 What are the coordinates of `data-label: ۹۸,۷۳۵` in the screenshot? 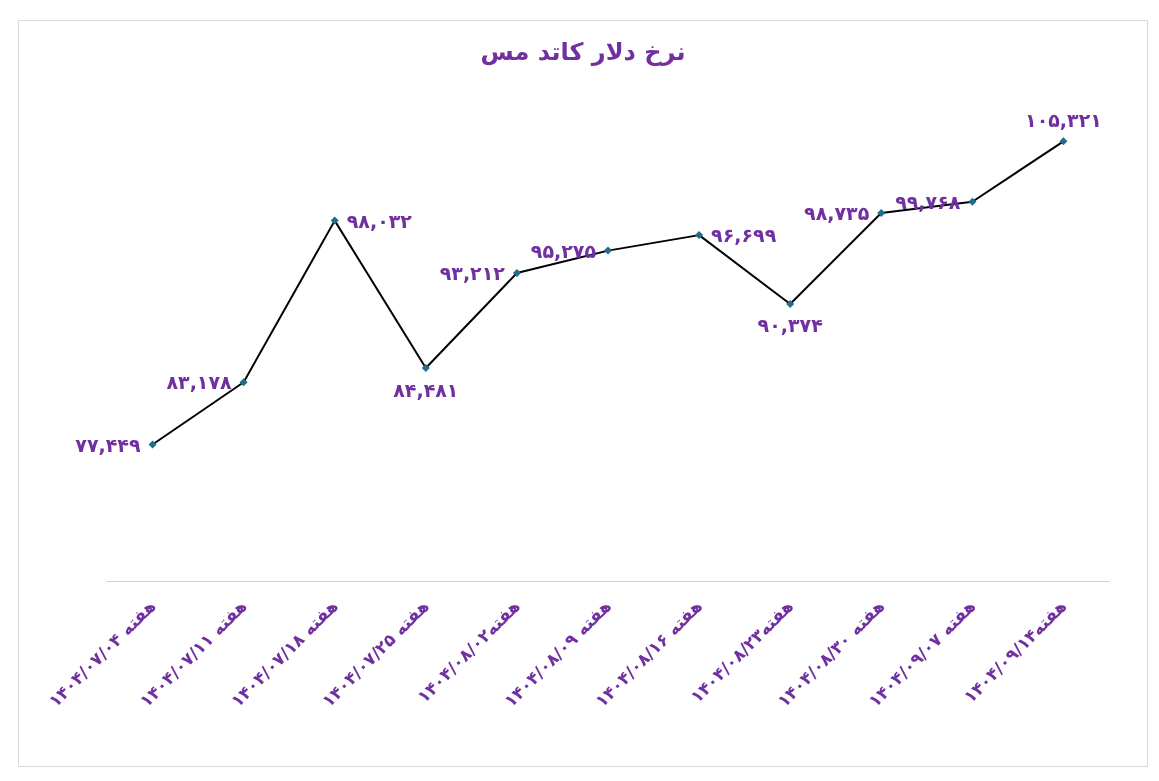 It's located at (837, 212).